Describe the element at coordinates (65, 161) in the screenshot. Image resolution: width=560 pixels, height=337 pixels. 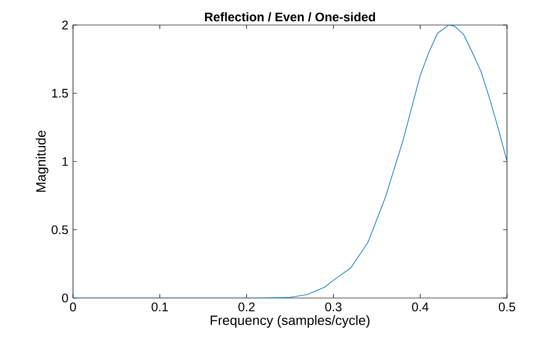
I see `y-tick-label: 1` at that location.